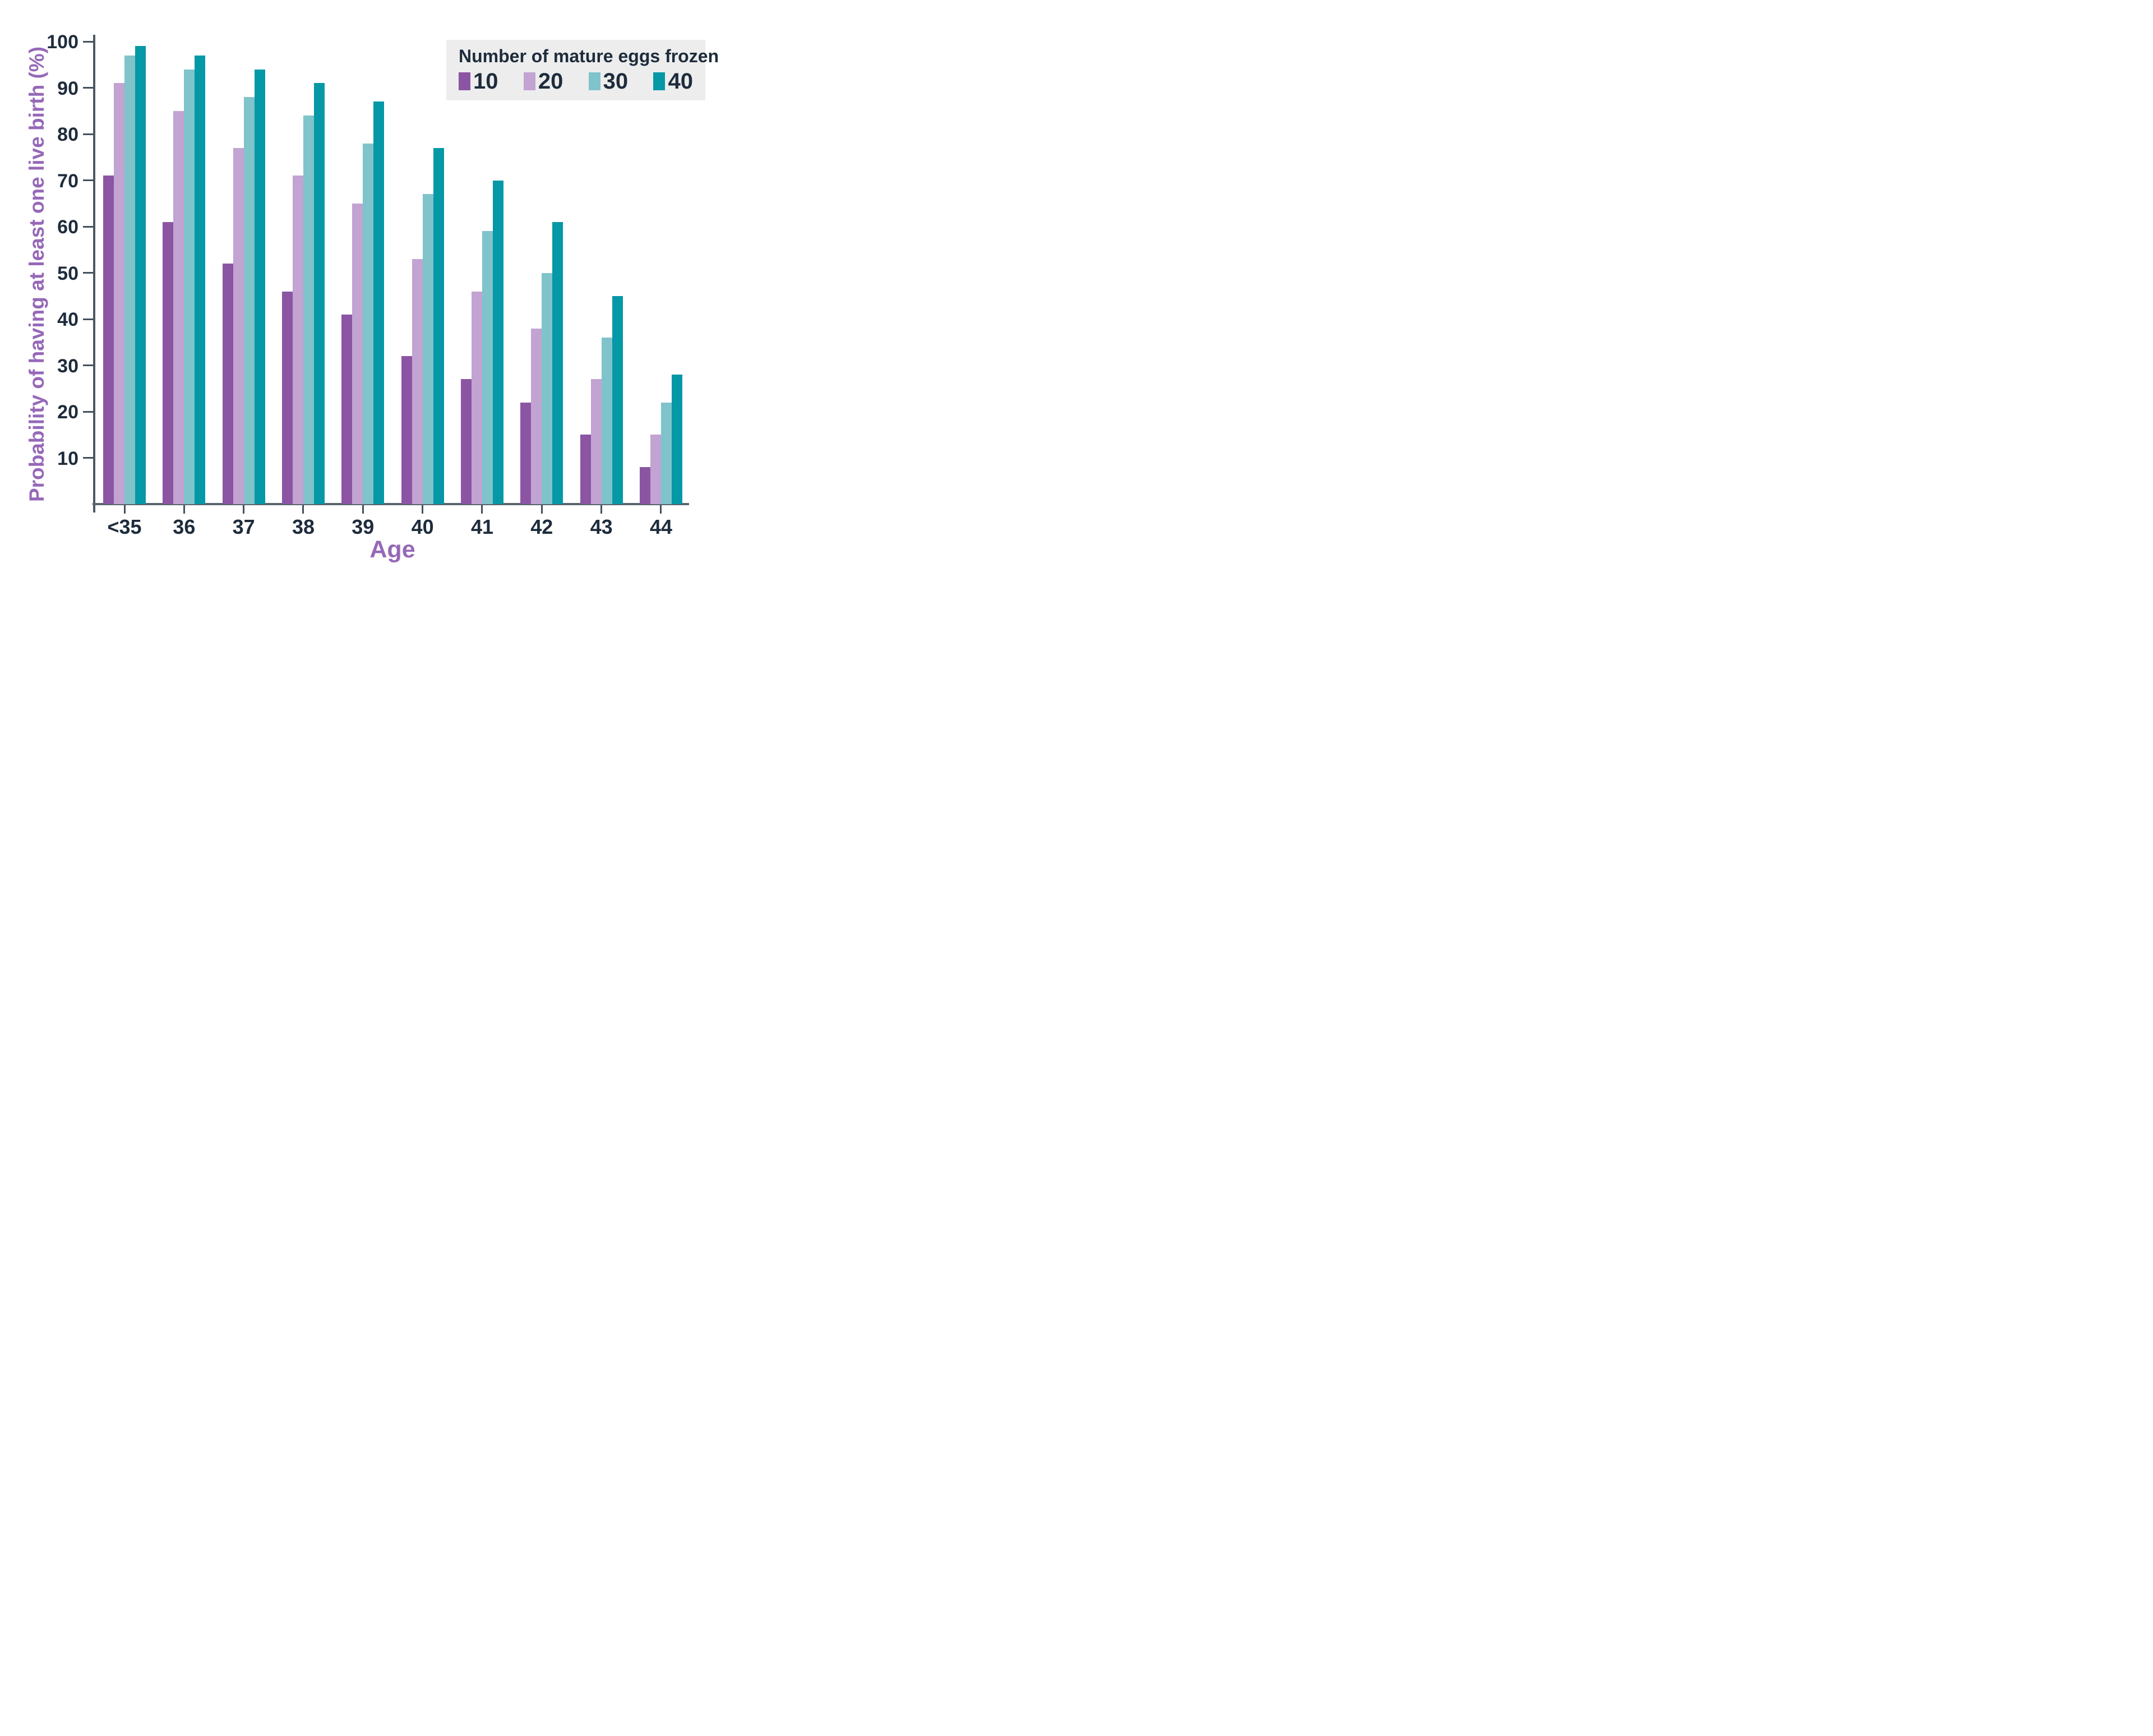 The height and width of the screenshot is (1736, 2153). What do you see at coordinates (422, 526) in the screenshot?
I see `x-tick-label: 40` at bounding box center [422, 526].